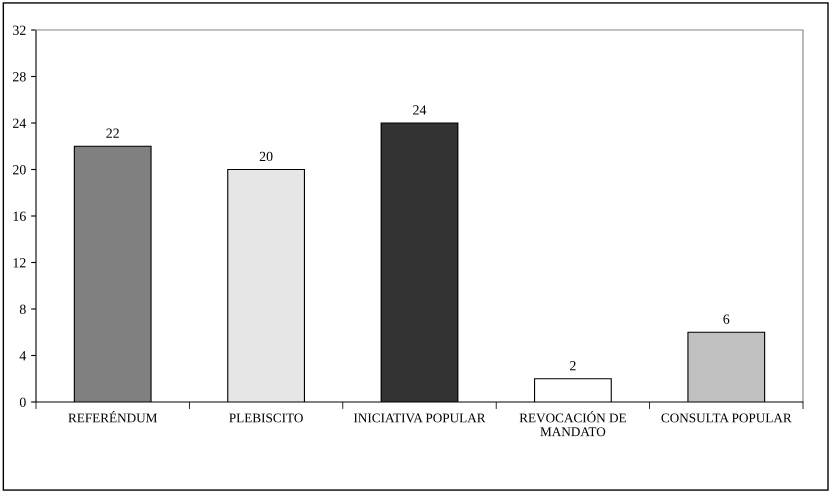 This screenshot has height=493, width=833. I want to click on y-tick-label: 8, so click(23, 309).